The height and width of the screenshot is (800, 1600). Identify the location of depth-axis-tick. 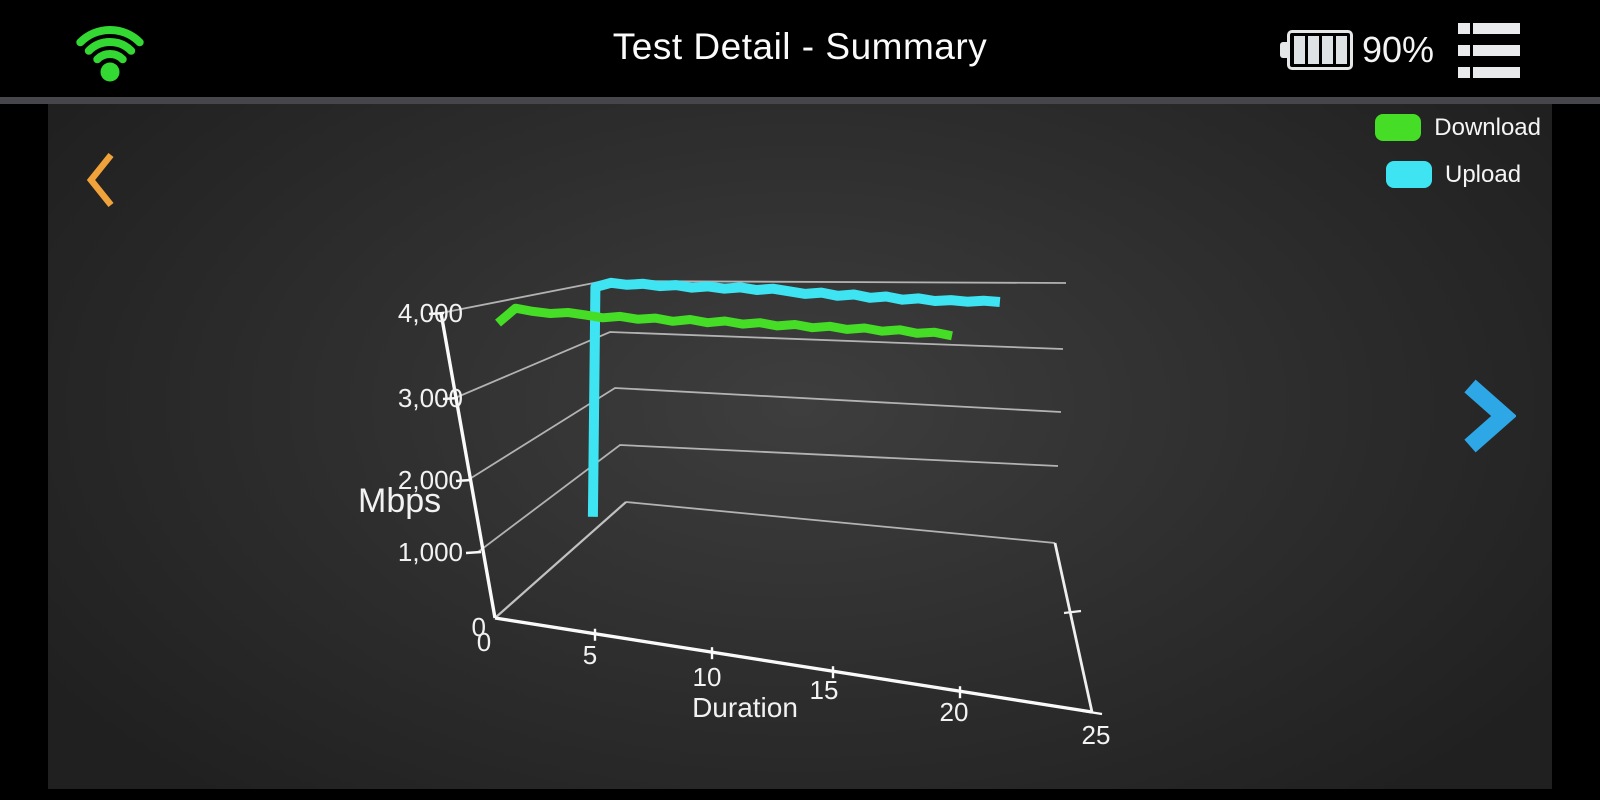
(1072, 612).